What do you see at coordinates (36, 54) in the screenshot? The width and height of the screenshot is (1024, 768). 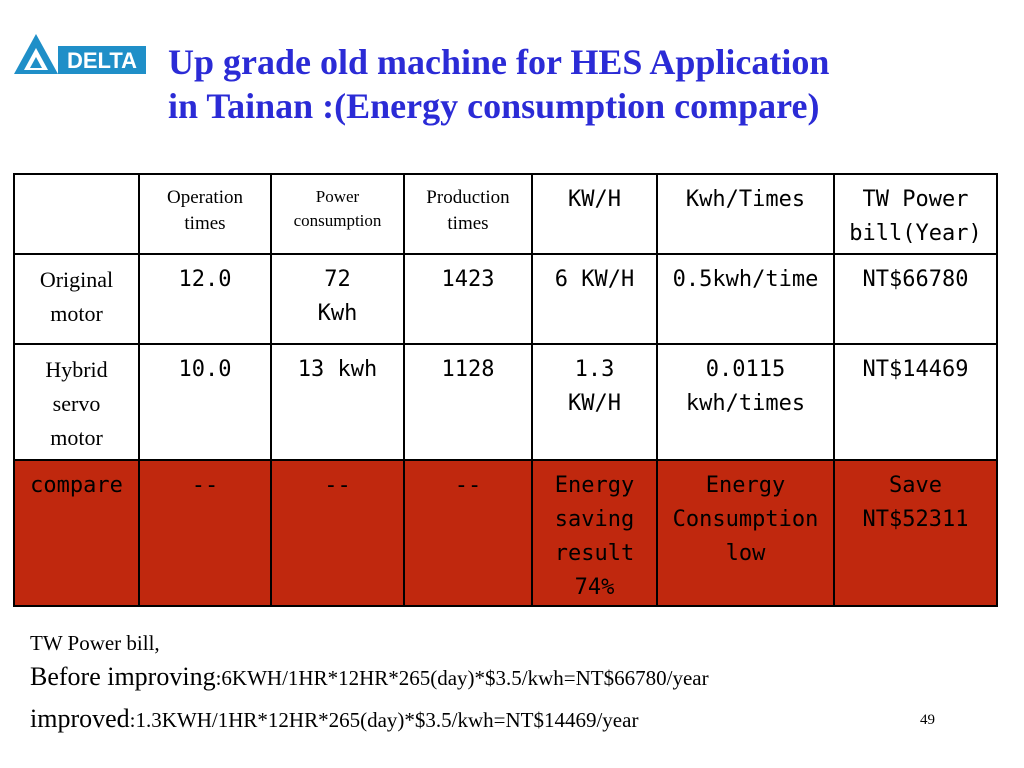 I see `delta-triangle-icon` at bounding box center [36, 54].